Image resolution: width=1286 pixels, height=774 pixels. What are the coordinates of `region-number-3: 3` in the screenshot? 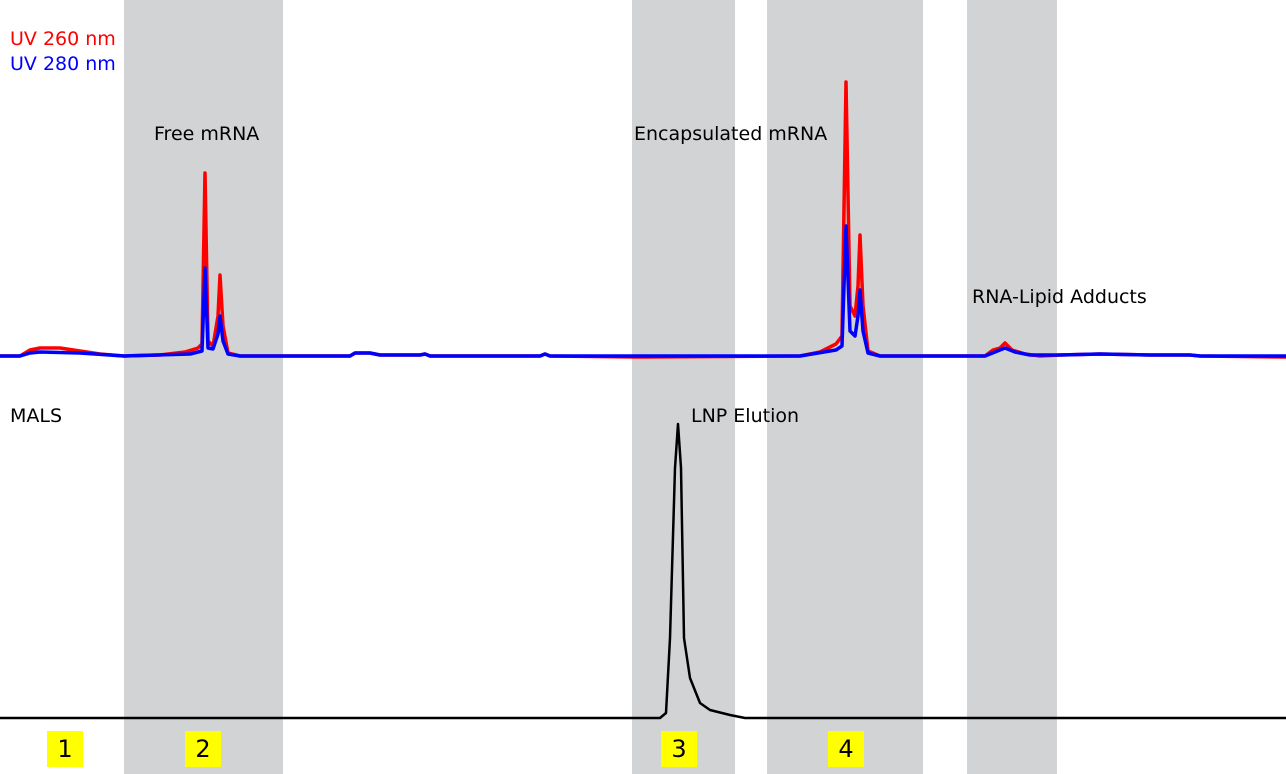 It's located at (679, 749).